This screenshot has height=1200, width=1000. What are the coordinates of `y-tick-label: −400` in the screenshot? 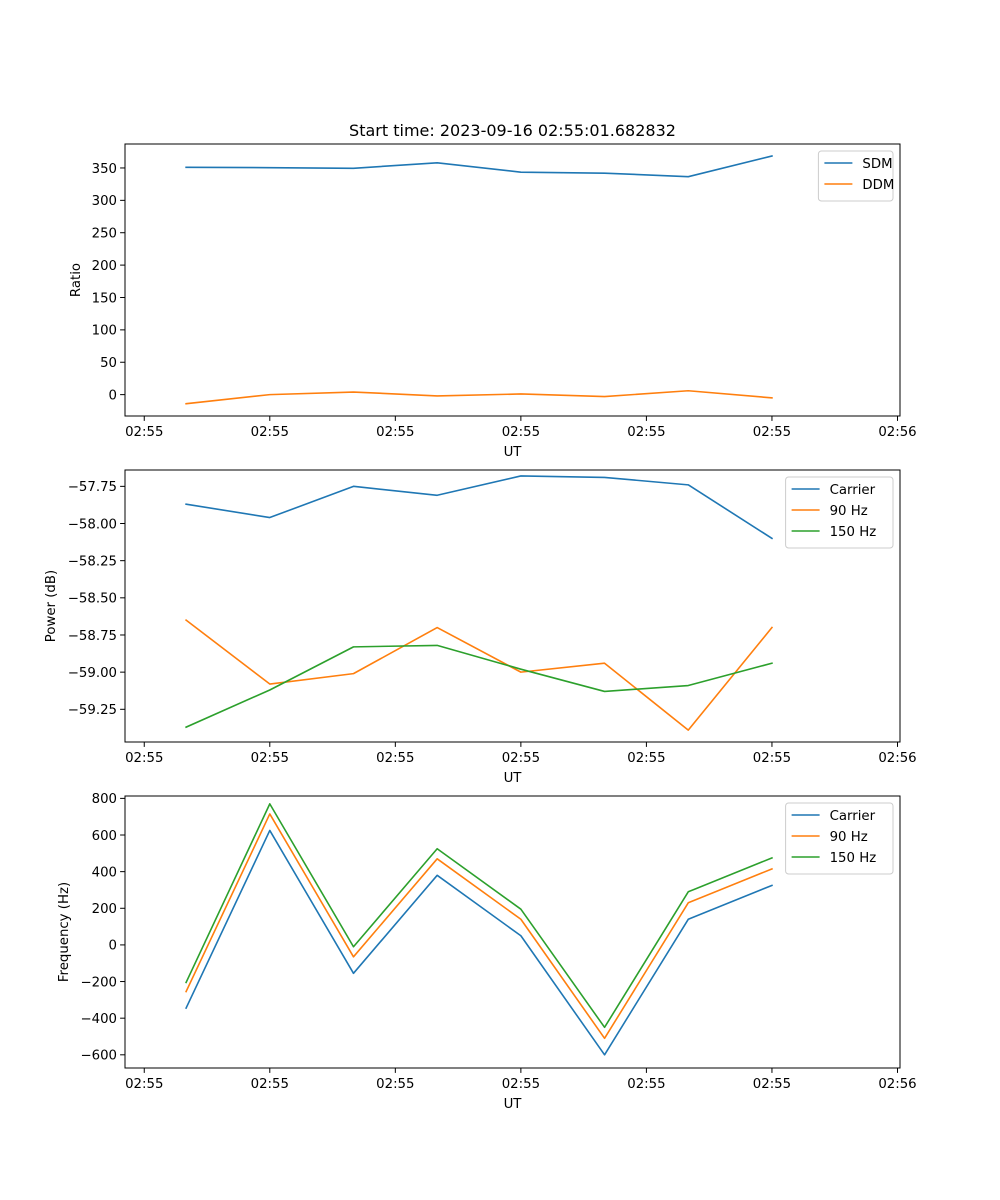 It's located at (98, 1019).